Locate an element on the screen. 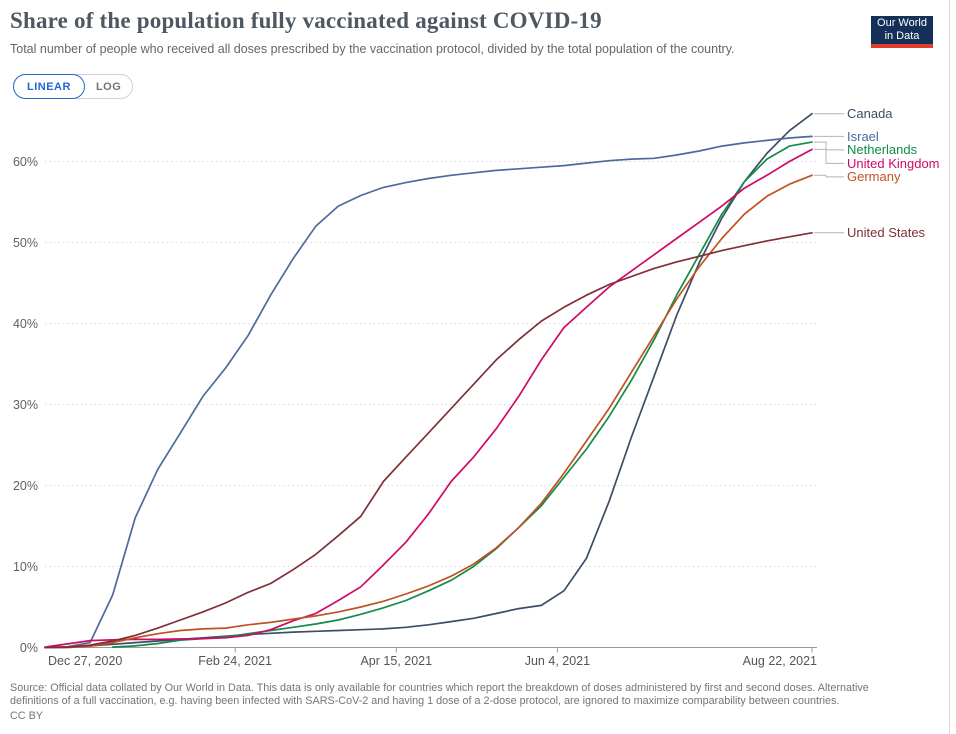  y-tick-label-0: 0% is located at coordinates (29, 648).